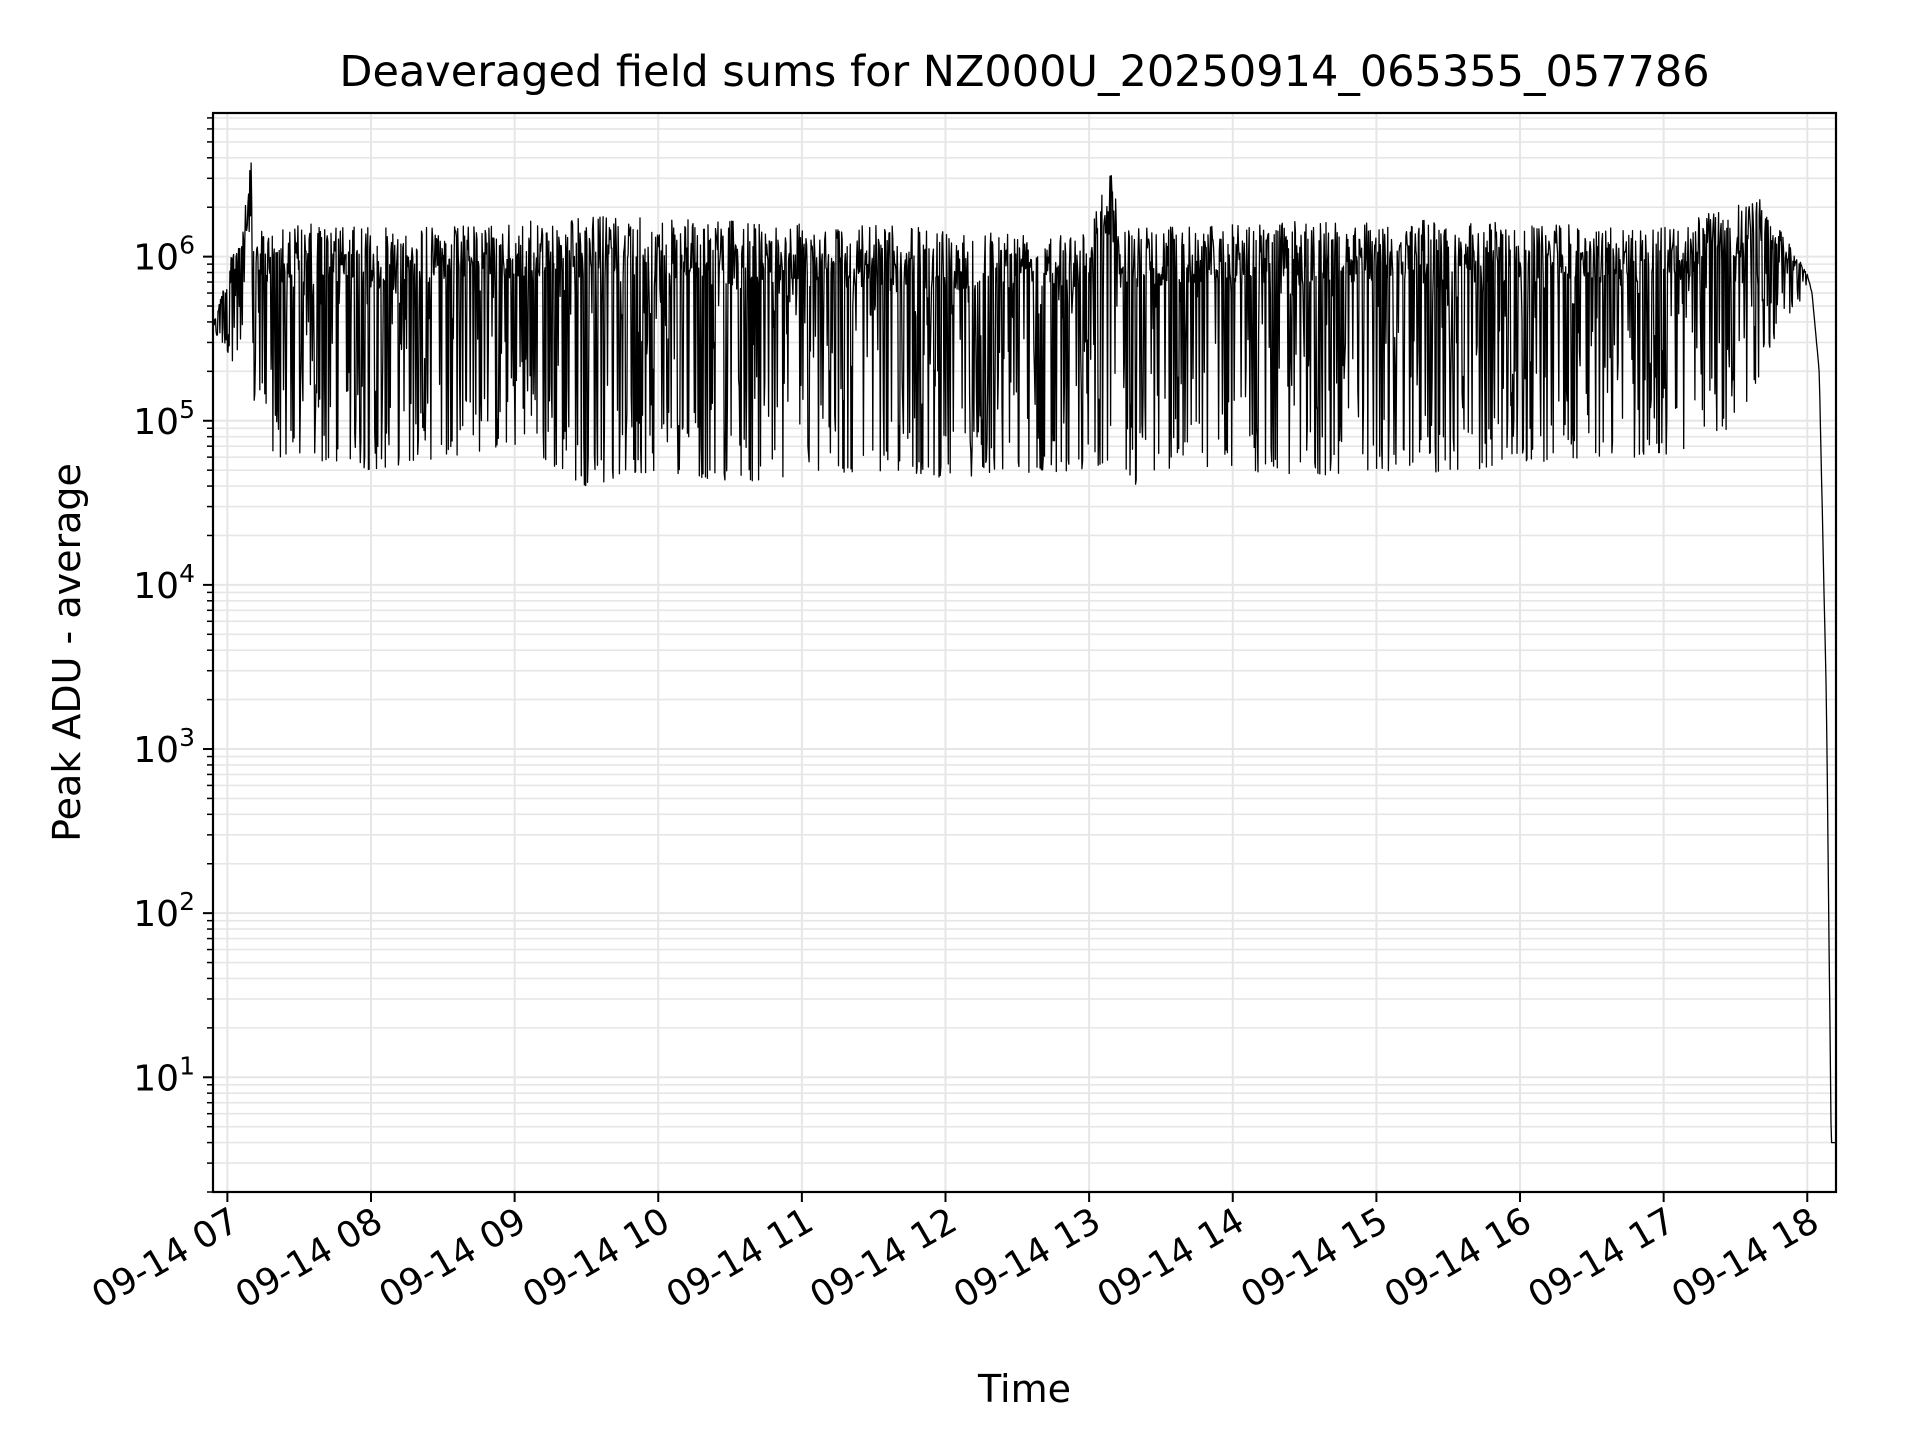  Describe the element at coordinates (164, 747) in the screenshot. I see `y-tick-label: 10³` at that location.